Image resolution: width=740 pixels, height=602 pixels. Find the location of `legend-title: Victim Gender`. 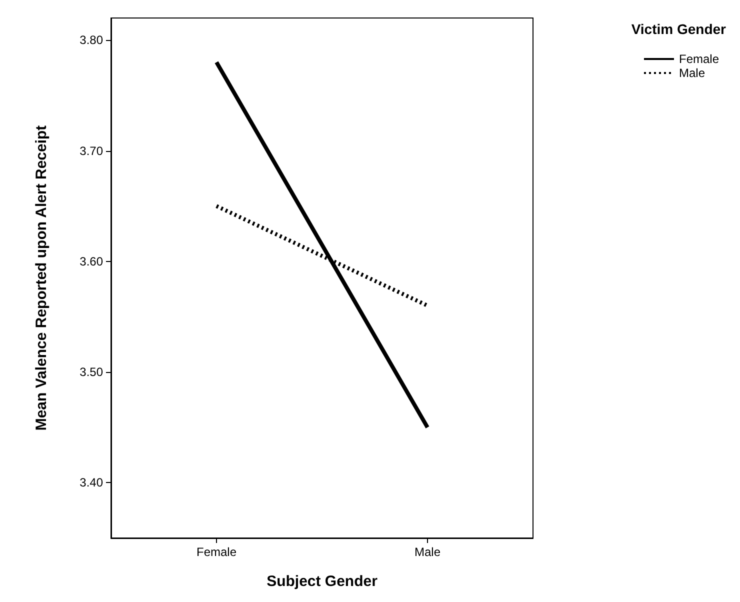

legend-title: Victim Gender is located at coordinates (679, 29).